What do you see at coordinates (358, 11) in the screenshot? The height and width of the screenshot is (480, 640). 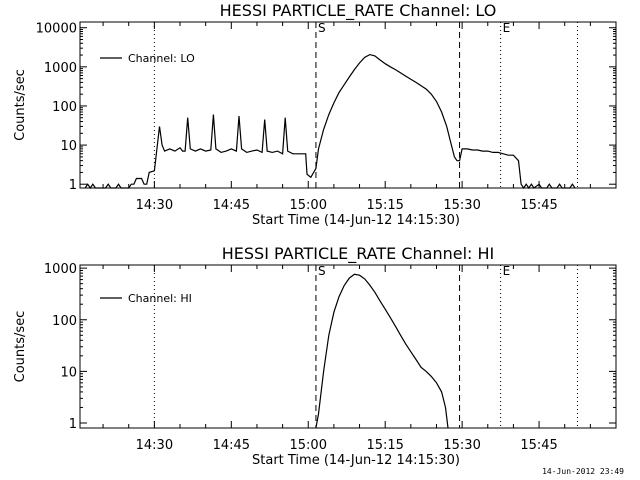 I see `chart-title: HESSI PARTICLE_RATE Channel: LO` at bounding box center [358, 11].